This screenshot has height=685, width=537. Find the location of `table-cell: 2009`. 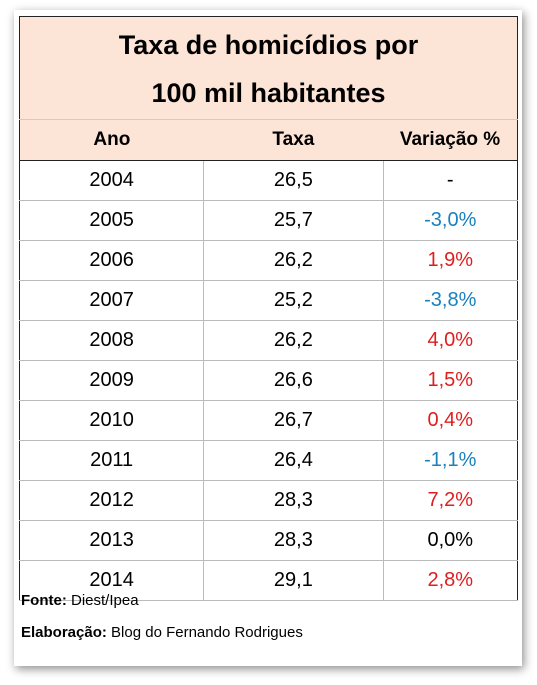

table-cell: 2009 is located at coordinates (111, 380).